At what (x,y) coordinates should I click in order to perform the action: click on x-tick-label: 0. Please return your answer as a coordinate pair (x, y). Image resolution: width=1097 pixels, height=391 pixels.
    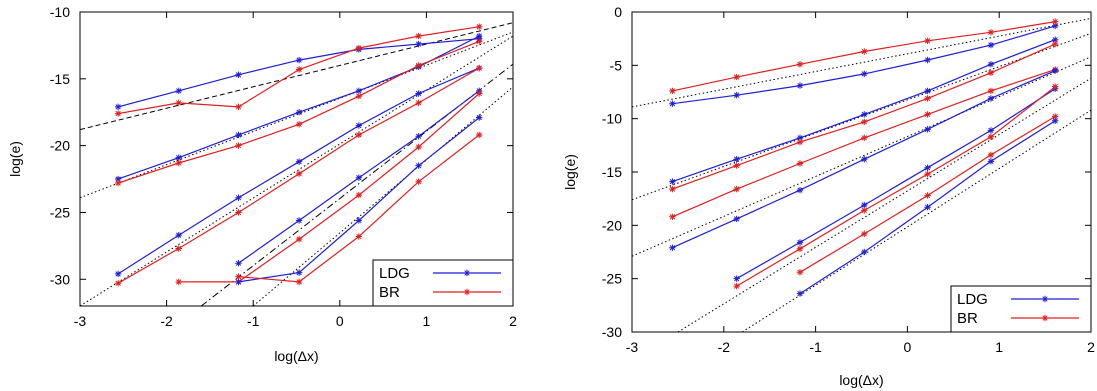
    Looking at the image, I should click on (908, 347).